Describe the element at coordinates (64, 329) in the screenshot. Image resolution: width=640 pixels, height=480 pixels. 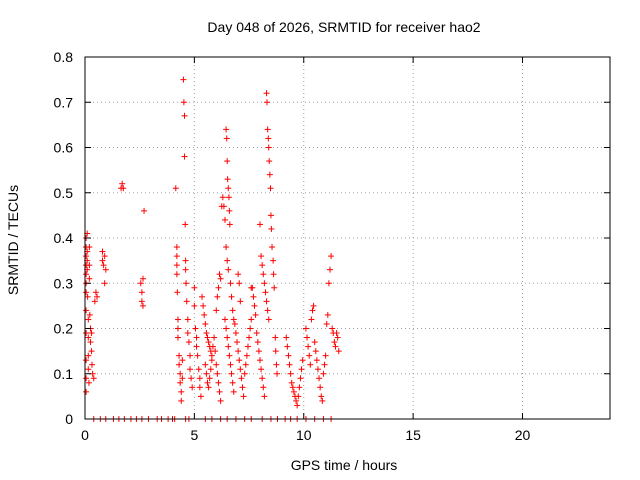
I see `y-tick-label: 0.2` at that location.